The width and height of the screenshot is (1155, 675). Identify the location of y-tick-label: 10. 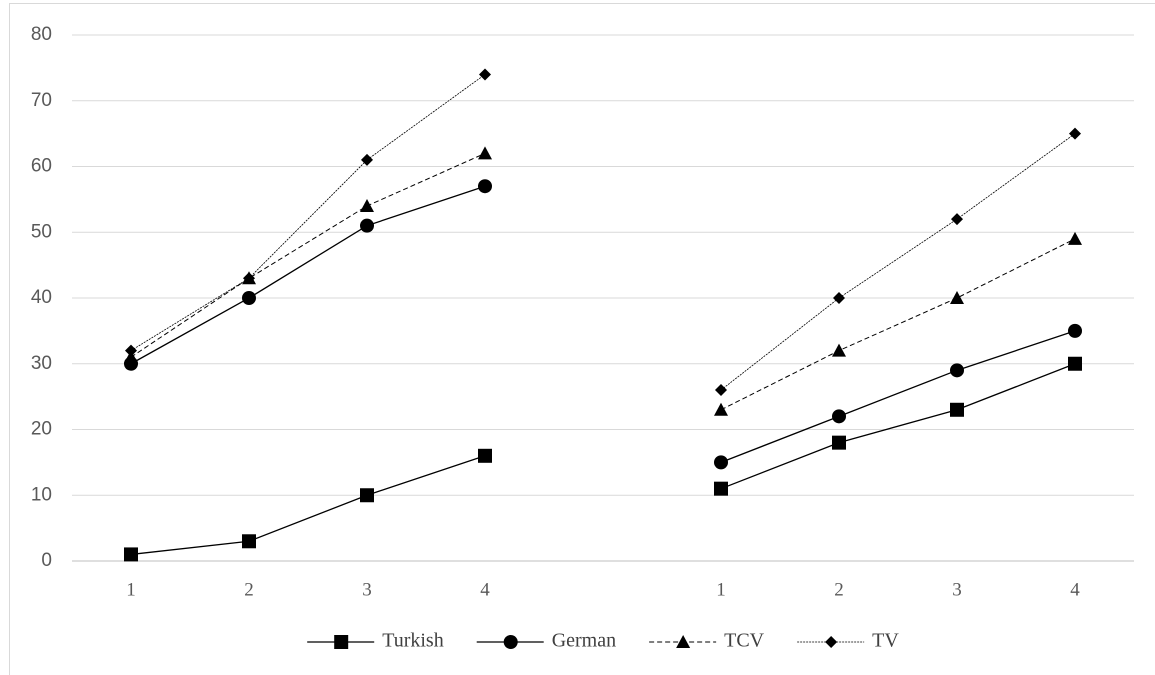
(41, 494).